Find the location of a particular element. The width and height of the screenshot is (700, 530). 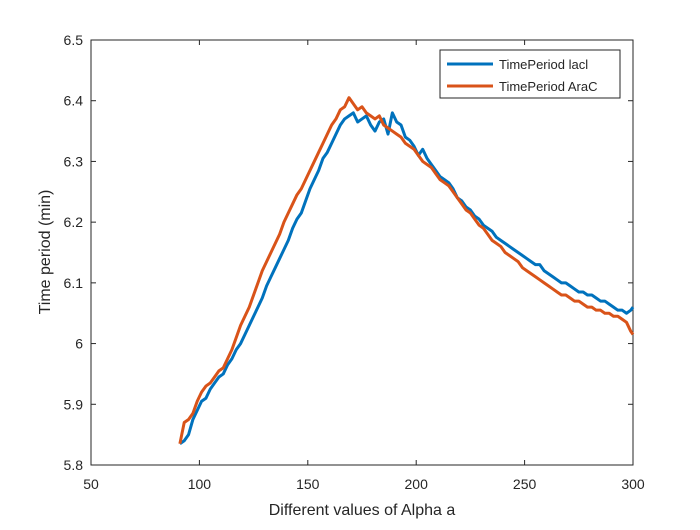

y-tick-label: 5.8 is located at coordinates (74, 465).